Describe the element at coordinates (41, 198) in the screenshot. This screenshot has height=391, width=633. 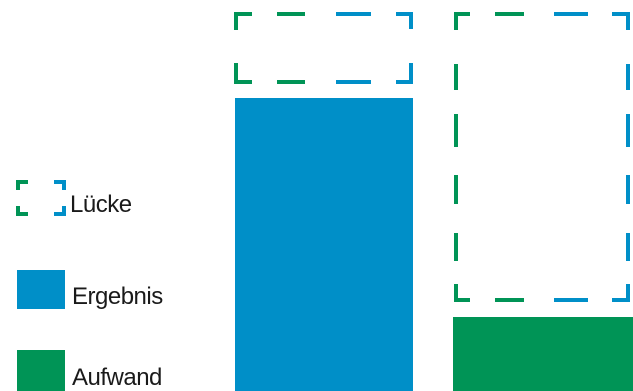
I see `legend-gap-swatch` at that location.